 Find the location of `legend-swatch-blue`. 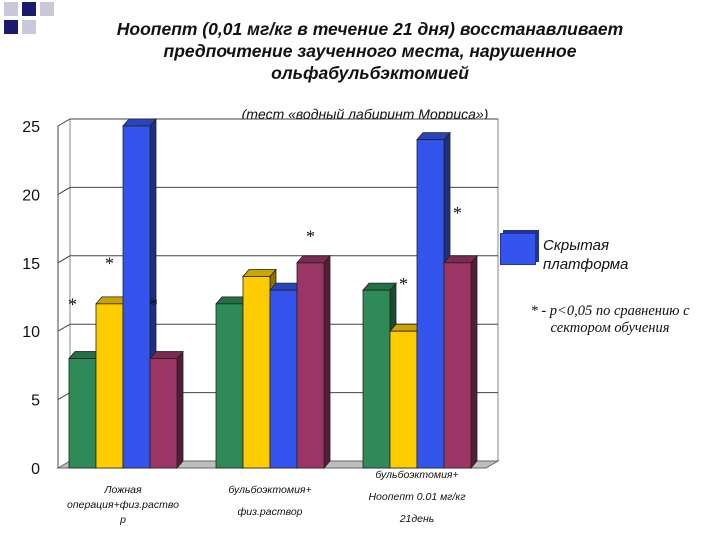

legend-swatch-blue is located at coordinates (518, 249).